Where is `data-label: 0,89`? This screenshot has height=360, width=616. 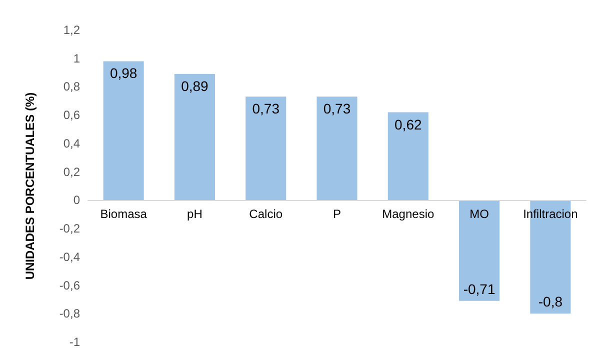 data-label: 0,89 is located at coordinates (195, 86).